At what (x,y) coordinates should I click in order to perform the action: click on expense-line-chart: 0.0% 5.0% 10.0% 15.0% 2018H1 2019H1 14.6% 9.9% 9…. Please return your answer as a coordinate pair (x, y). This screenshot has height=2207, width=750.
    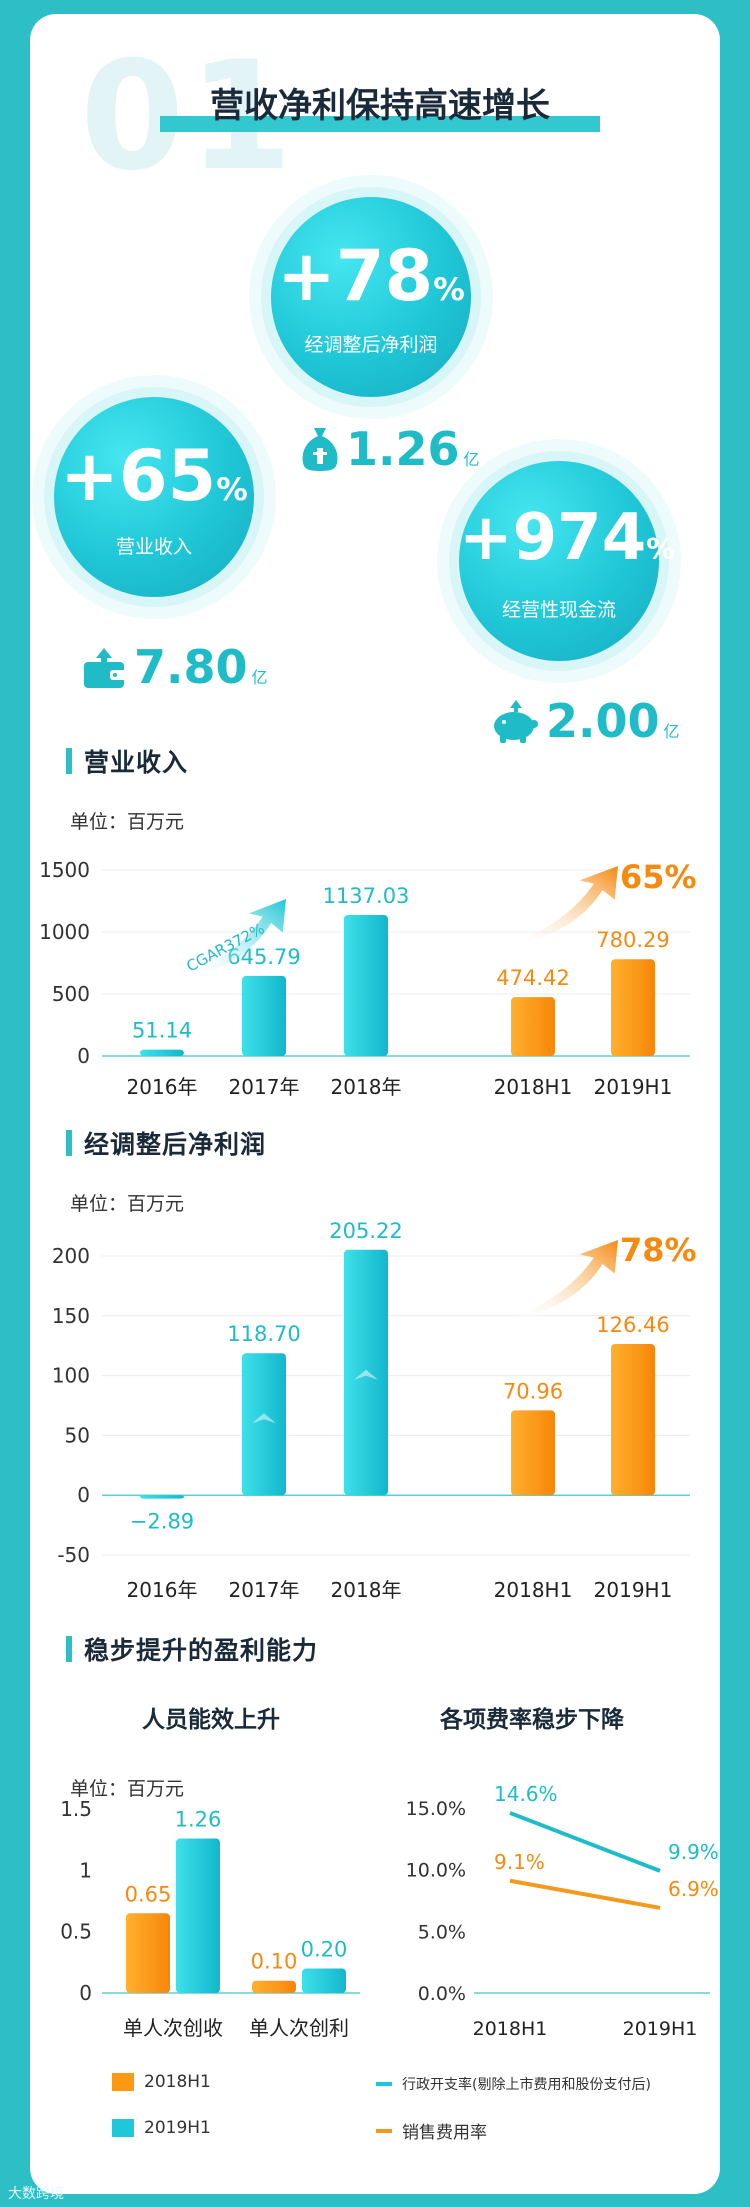
    Looking at the image, I should click on (562, 1911).